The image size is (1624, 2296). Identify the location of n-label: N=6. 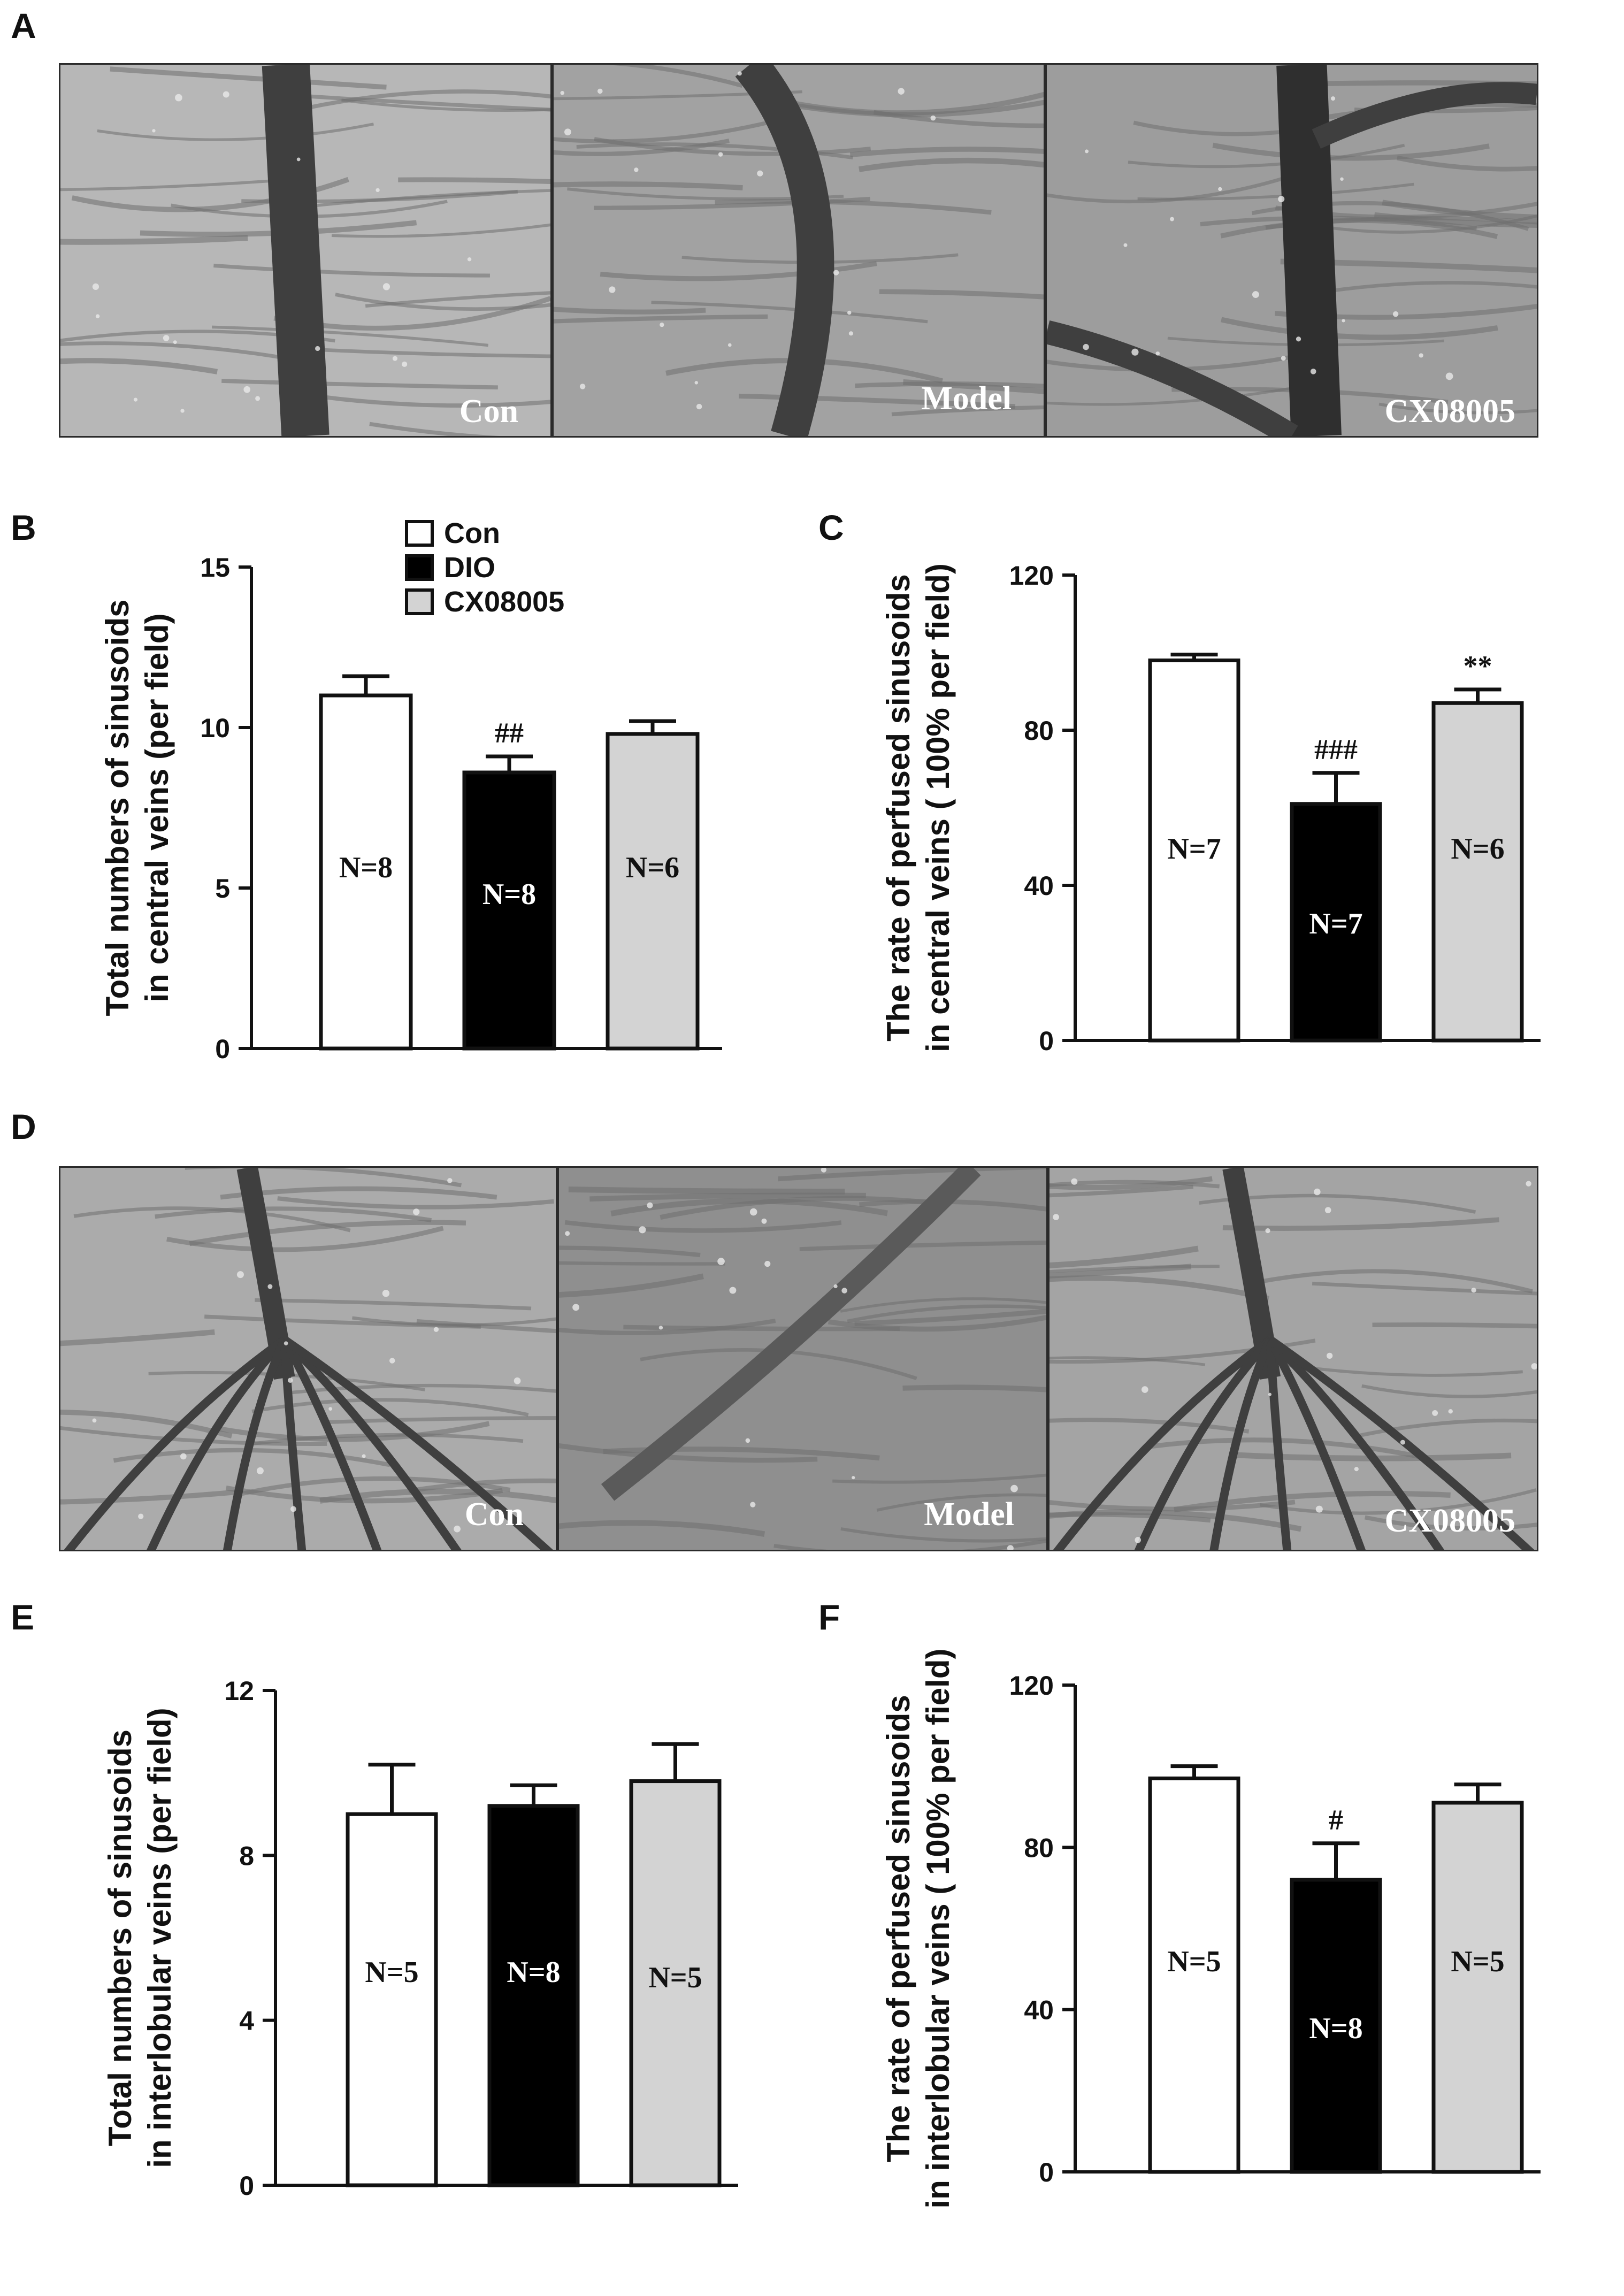
(652, 868).